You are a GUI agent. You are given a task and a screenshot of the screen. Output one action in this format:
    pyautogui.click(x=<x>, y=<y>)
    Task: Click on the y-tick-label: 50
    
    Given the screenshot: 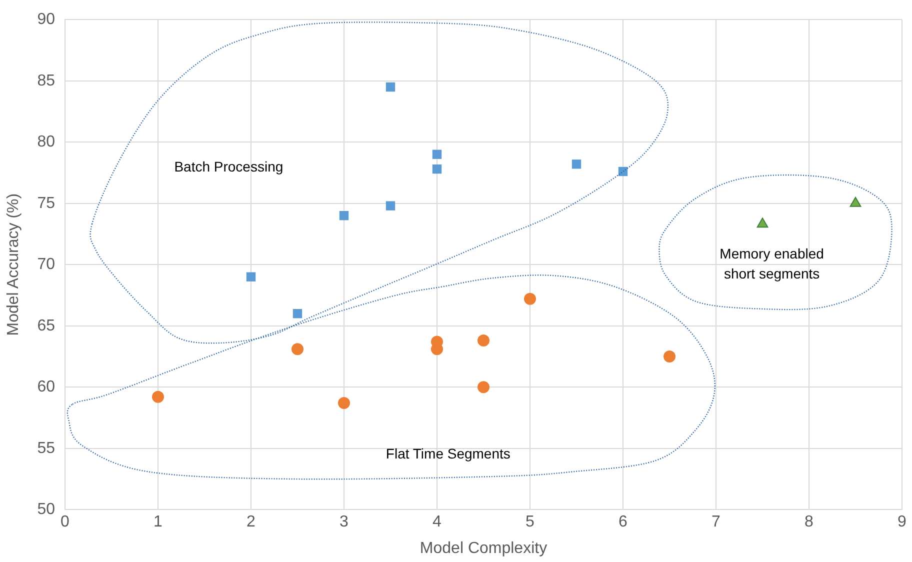 What is the action you would take?
    pyautogui.click(x=46, y=509)
    